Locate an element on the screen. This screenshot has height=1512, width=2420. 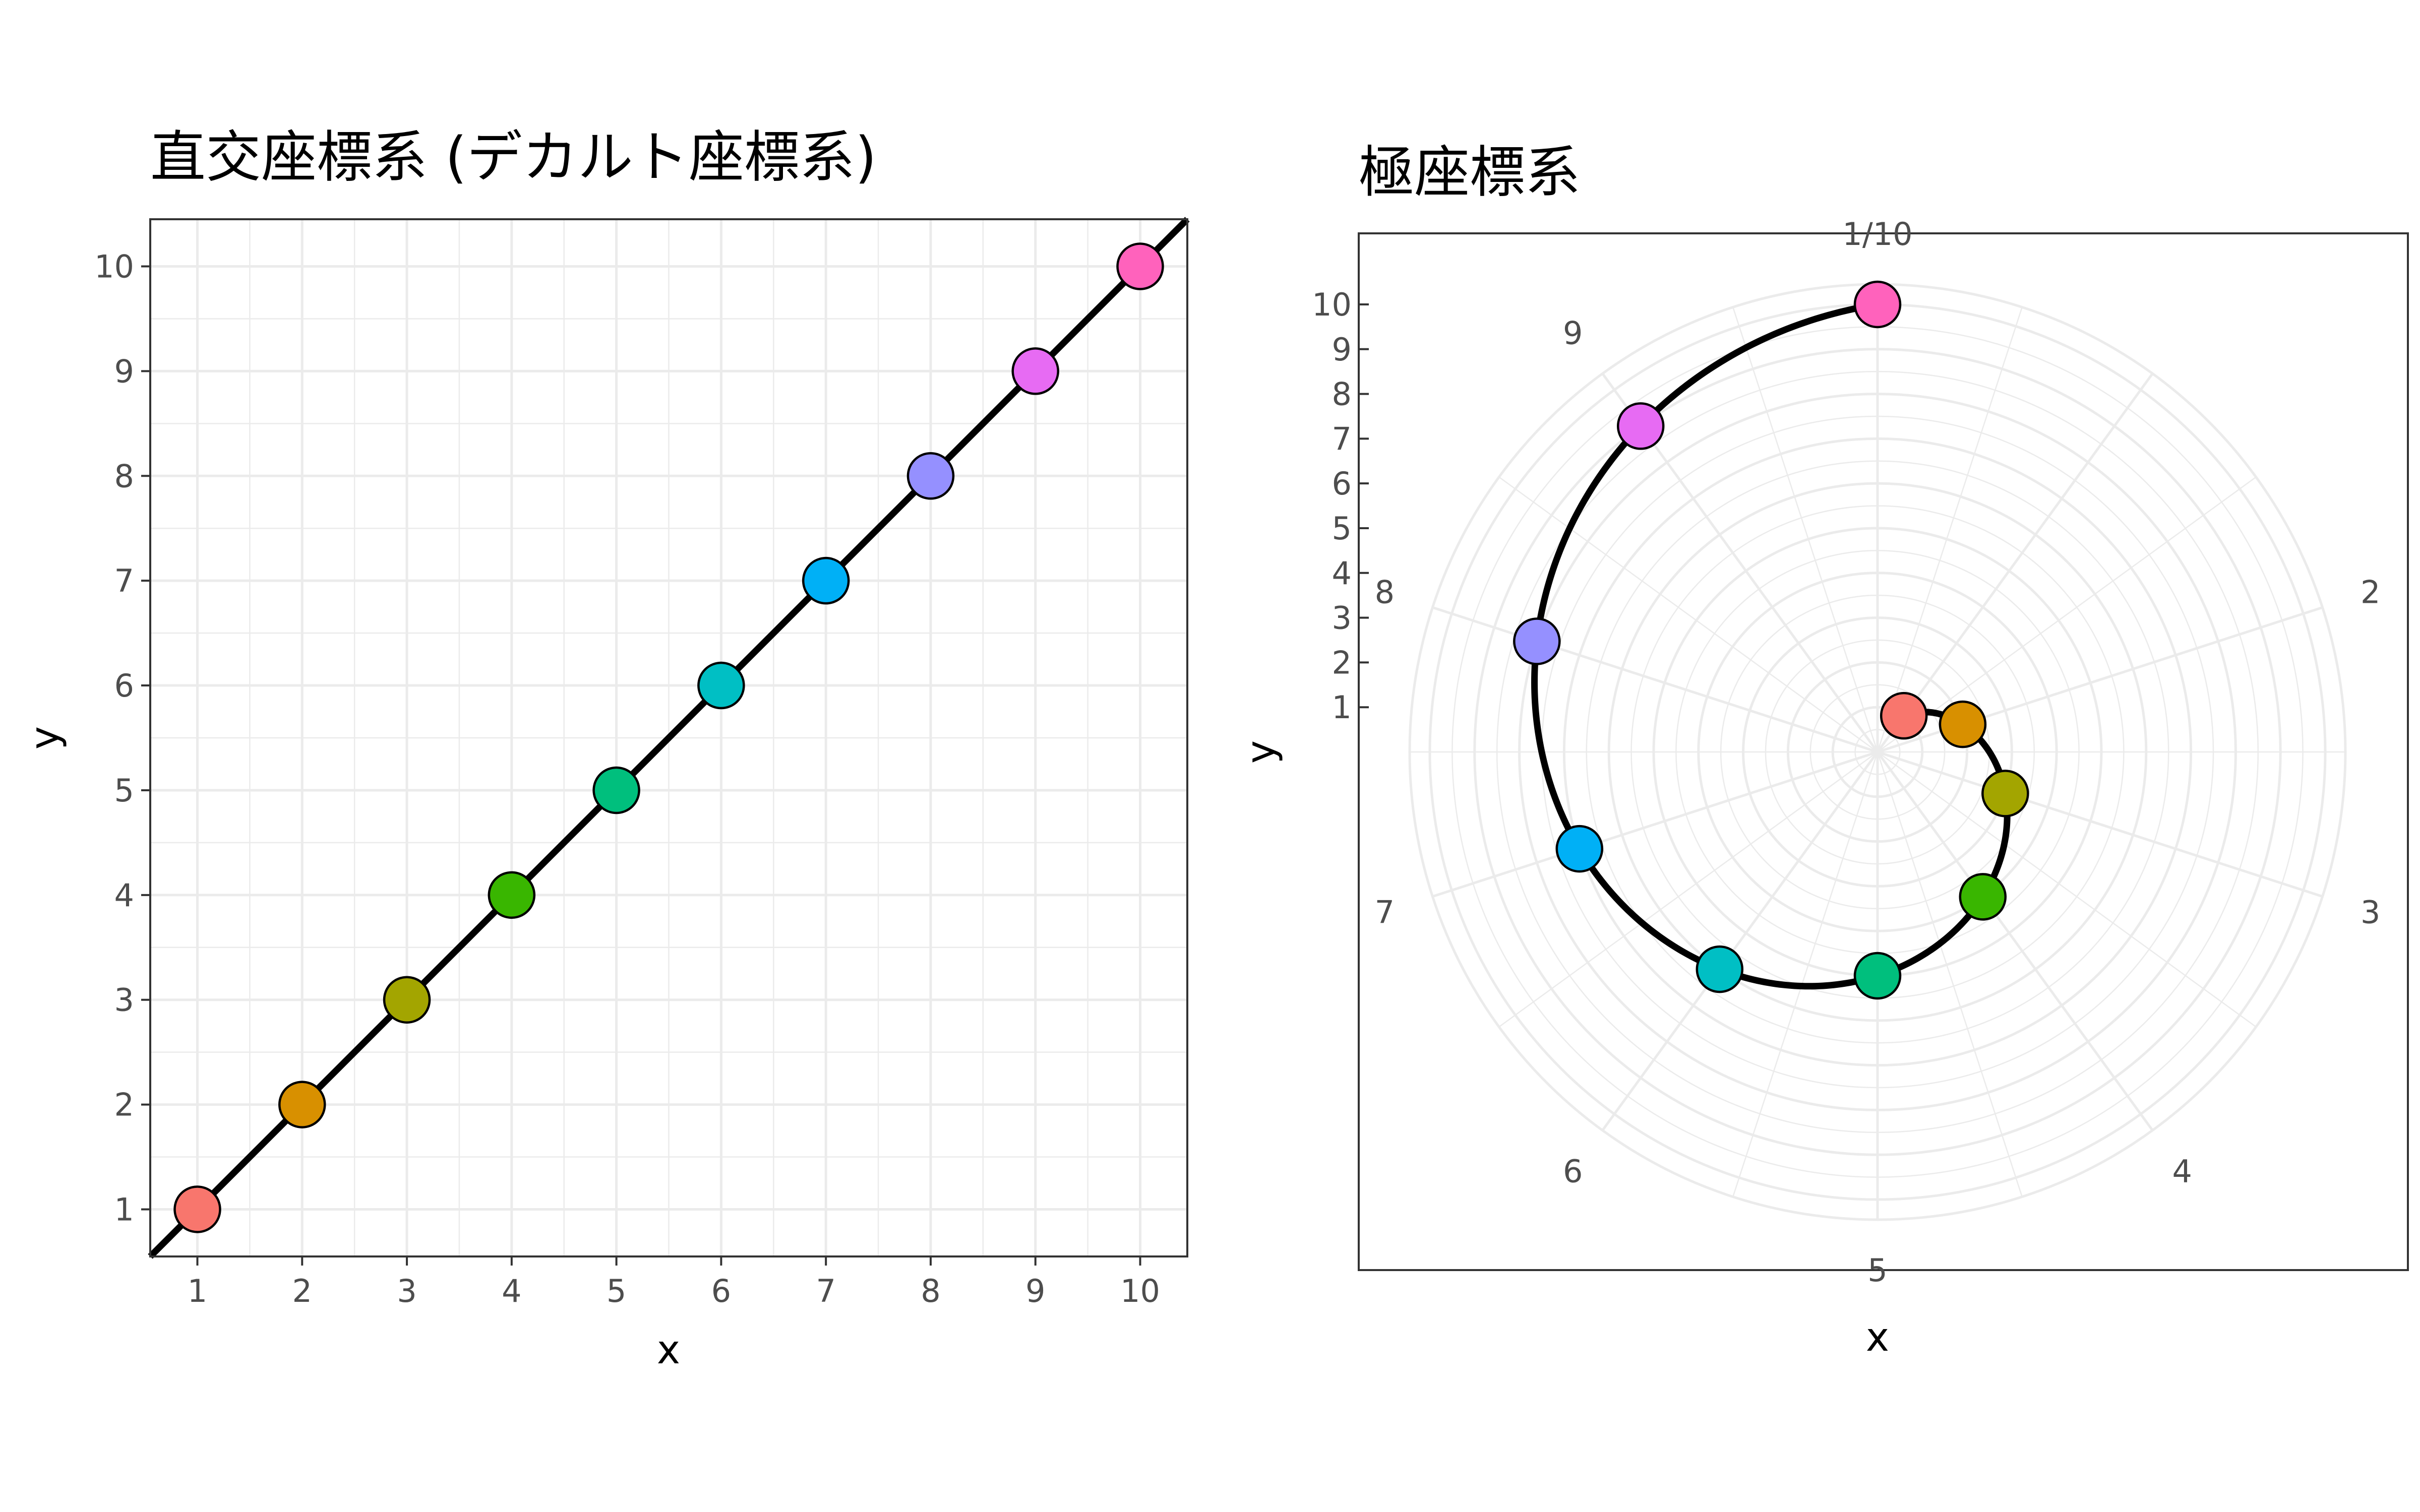
polar-radial-ticks: 1 2 3 4 5 6 7 8 9 10 is located at coordinates (1340, 506).